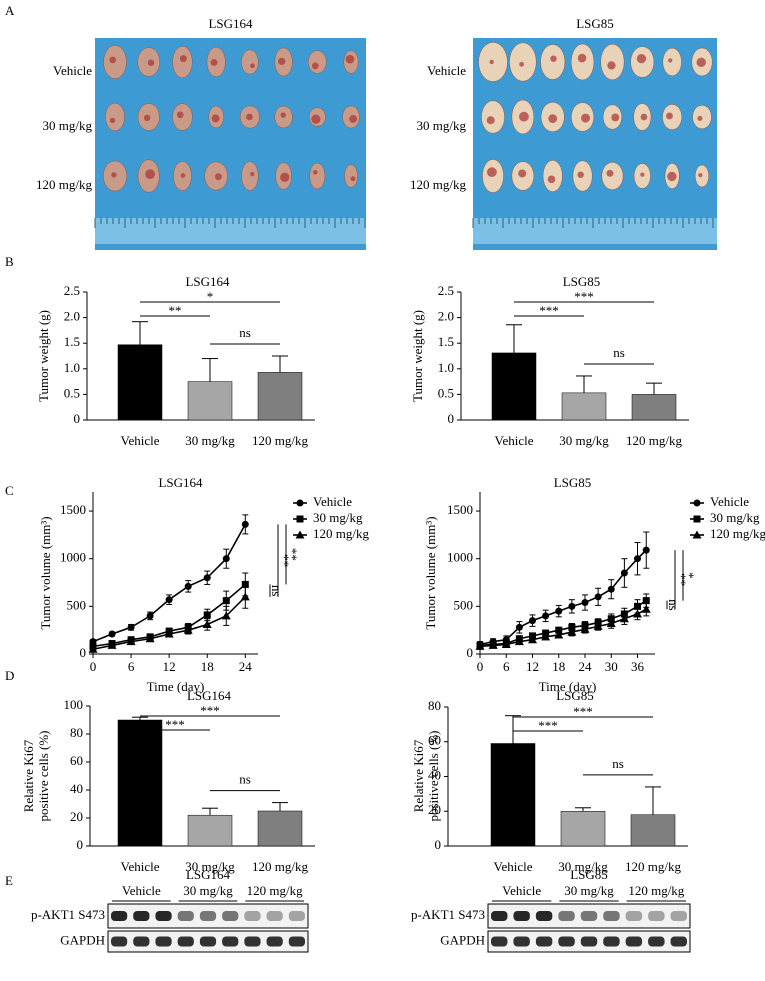 The width and height of the screenshot is (765, 981). What do you see at coordinates (207, 666) in the screenshot?
I see `x-tick-label: 18` at bounding box center [207, 666].